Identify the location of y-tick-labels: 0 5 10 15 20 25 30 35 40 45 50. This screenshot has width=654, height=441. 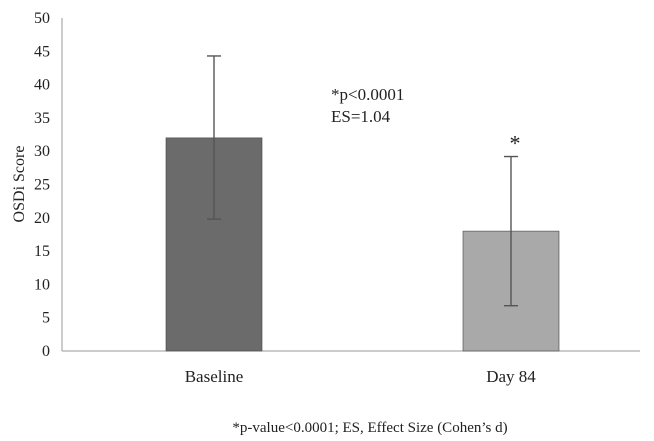
(42, 185).